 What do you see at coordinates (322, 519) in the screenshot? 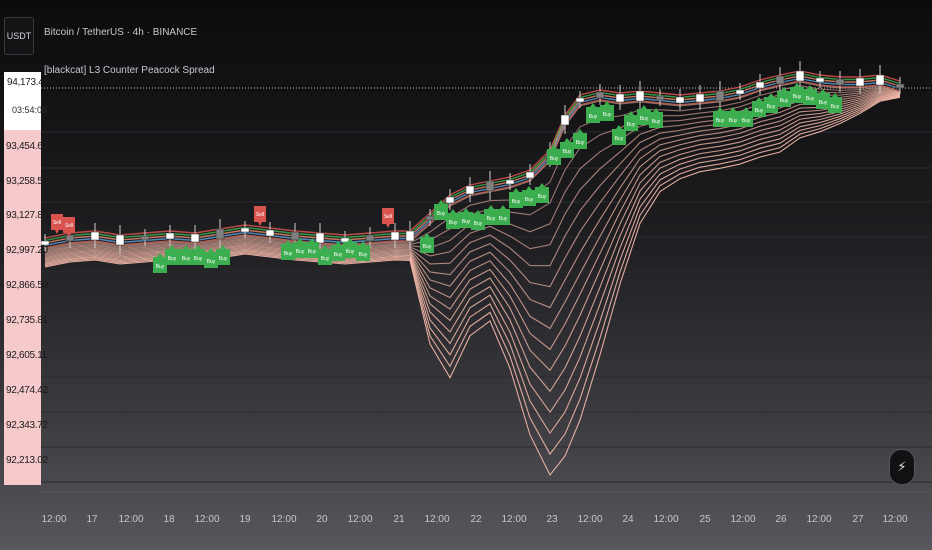
I see `time-label: 20` at bounding box center [322, 519].